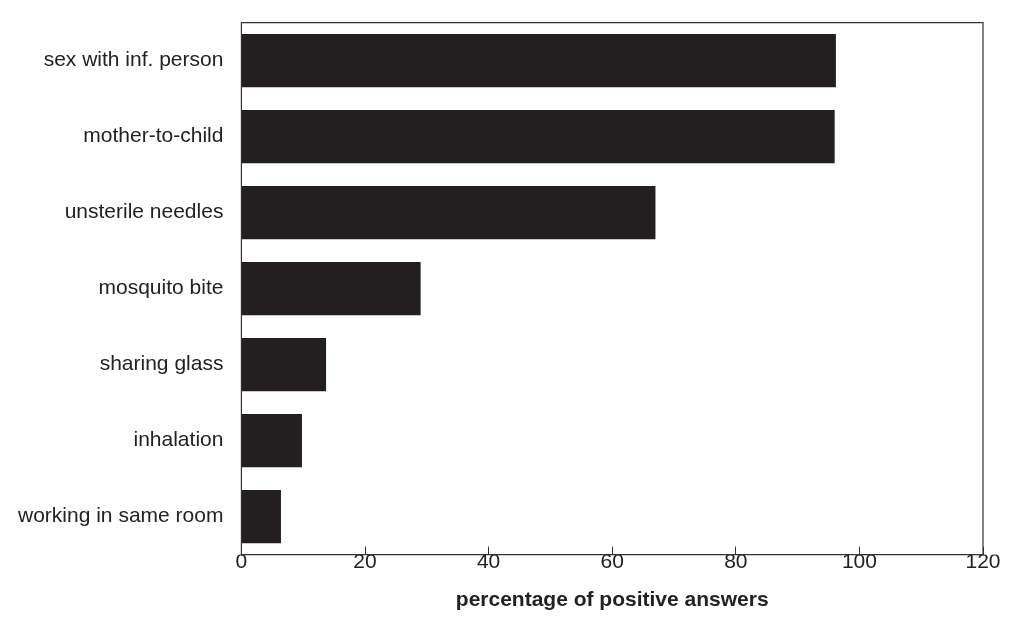  Describe the element at coordinates (133, 59) in the screenshot. I see `y-tick-label: sex with inf. person` at that location.